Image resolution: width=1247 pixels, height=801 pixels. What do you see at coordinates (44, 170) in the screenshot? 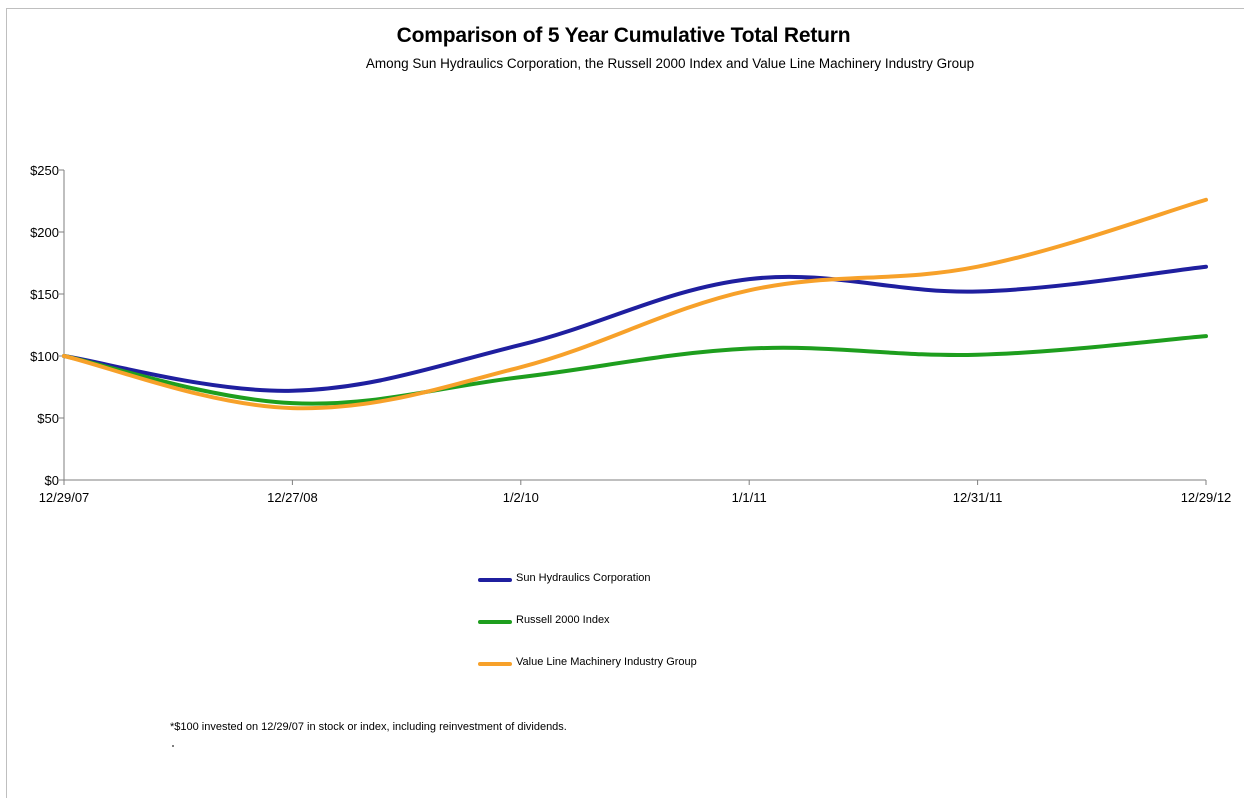
I see `y-tick-label: $250` at bounding box center [44, 170].